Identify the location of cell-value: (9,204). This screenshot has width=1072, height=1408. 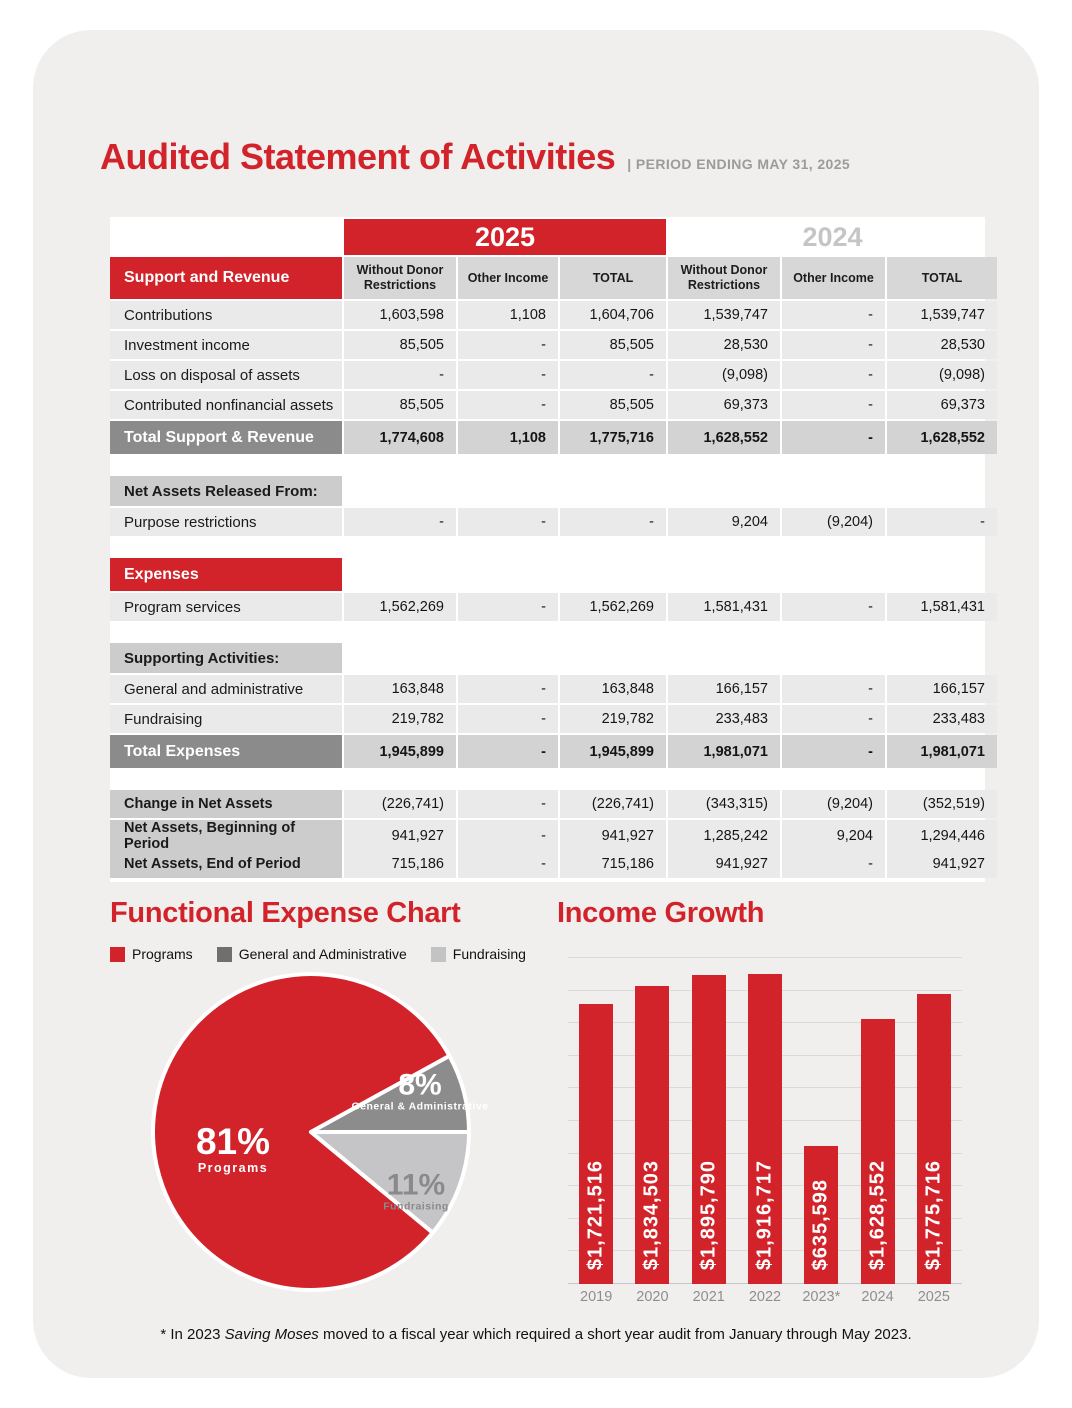
(833, 522).